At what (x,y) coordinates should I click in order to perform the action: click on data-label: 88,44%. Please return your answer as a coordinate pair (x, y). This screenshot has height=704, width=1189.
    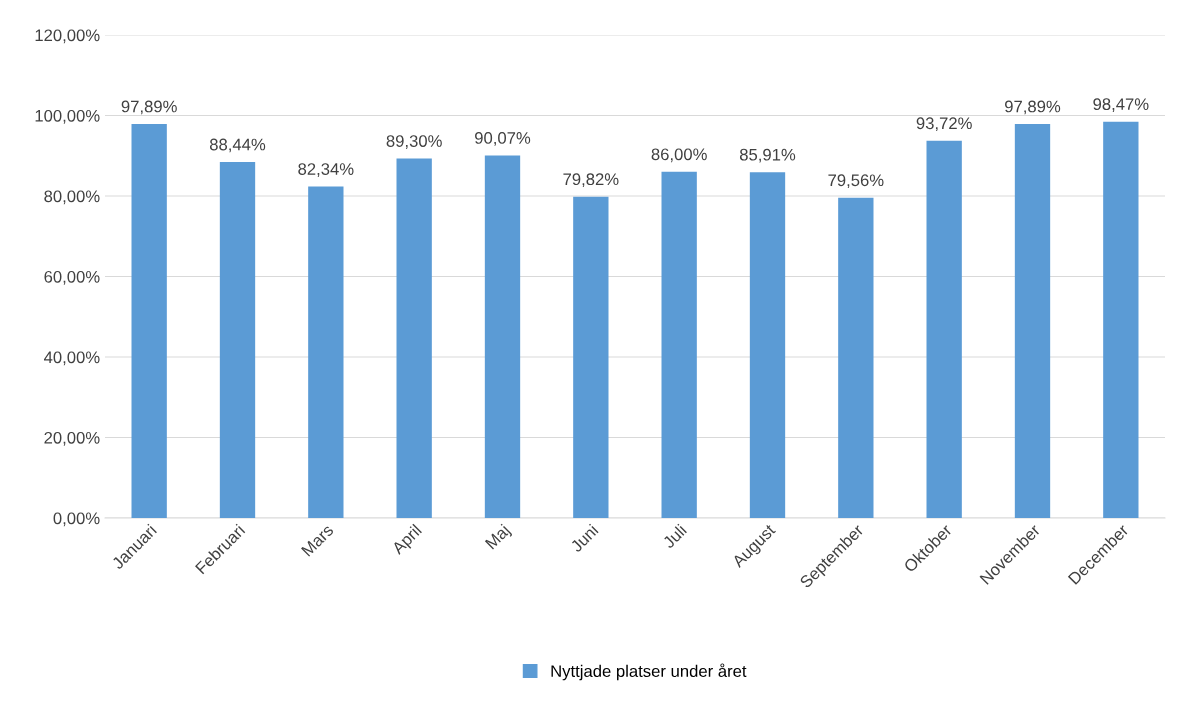
    Looking at the image, I should click on (237, 145).